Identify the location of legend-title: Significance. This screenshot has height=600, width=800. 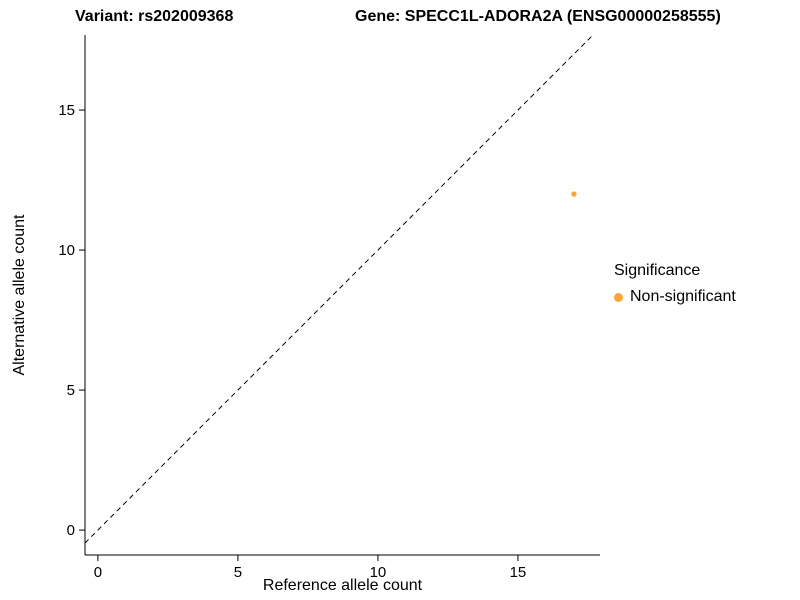
(657, 270).